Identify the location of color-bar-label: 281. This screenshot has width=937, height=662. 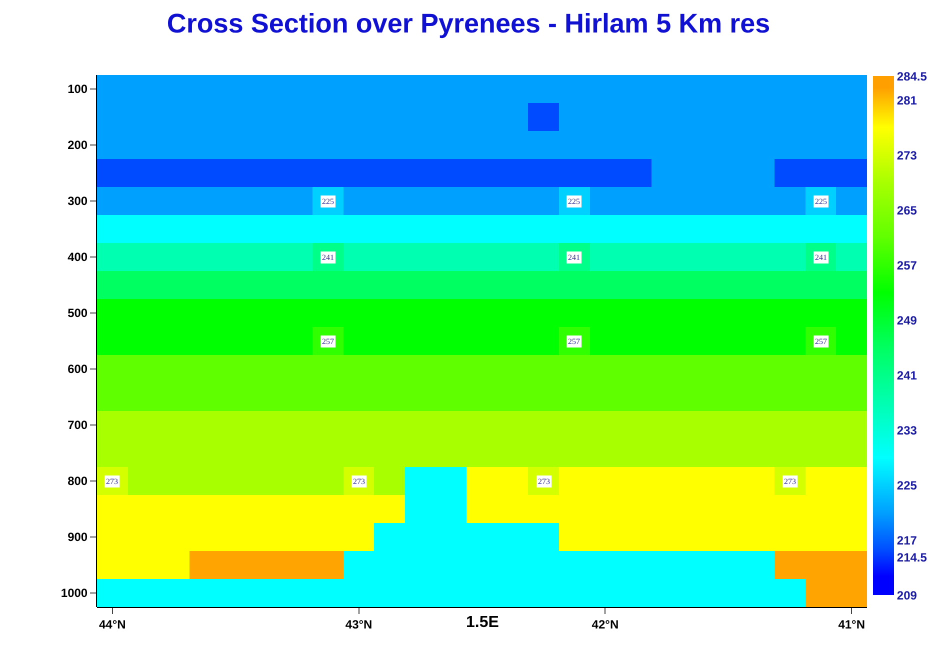
(907, 100).